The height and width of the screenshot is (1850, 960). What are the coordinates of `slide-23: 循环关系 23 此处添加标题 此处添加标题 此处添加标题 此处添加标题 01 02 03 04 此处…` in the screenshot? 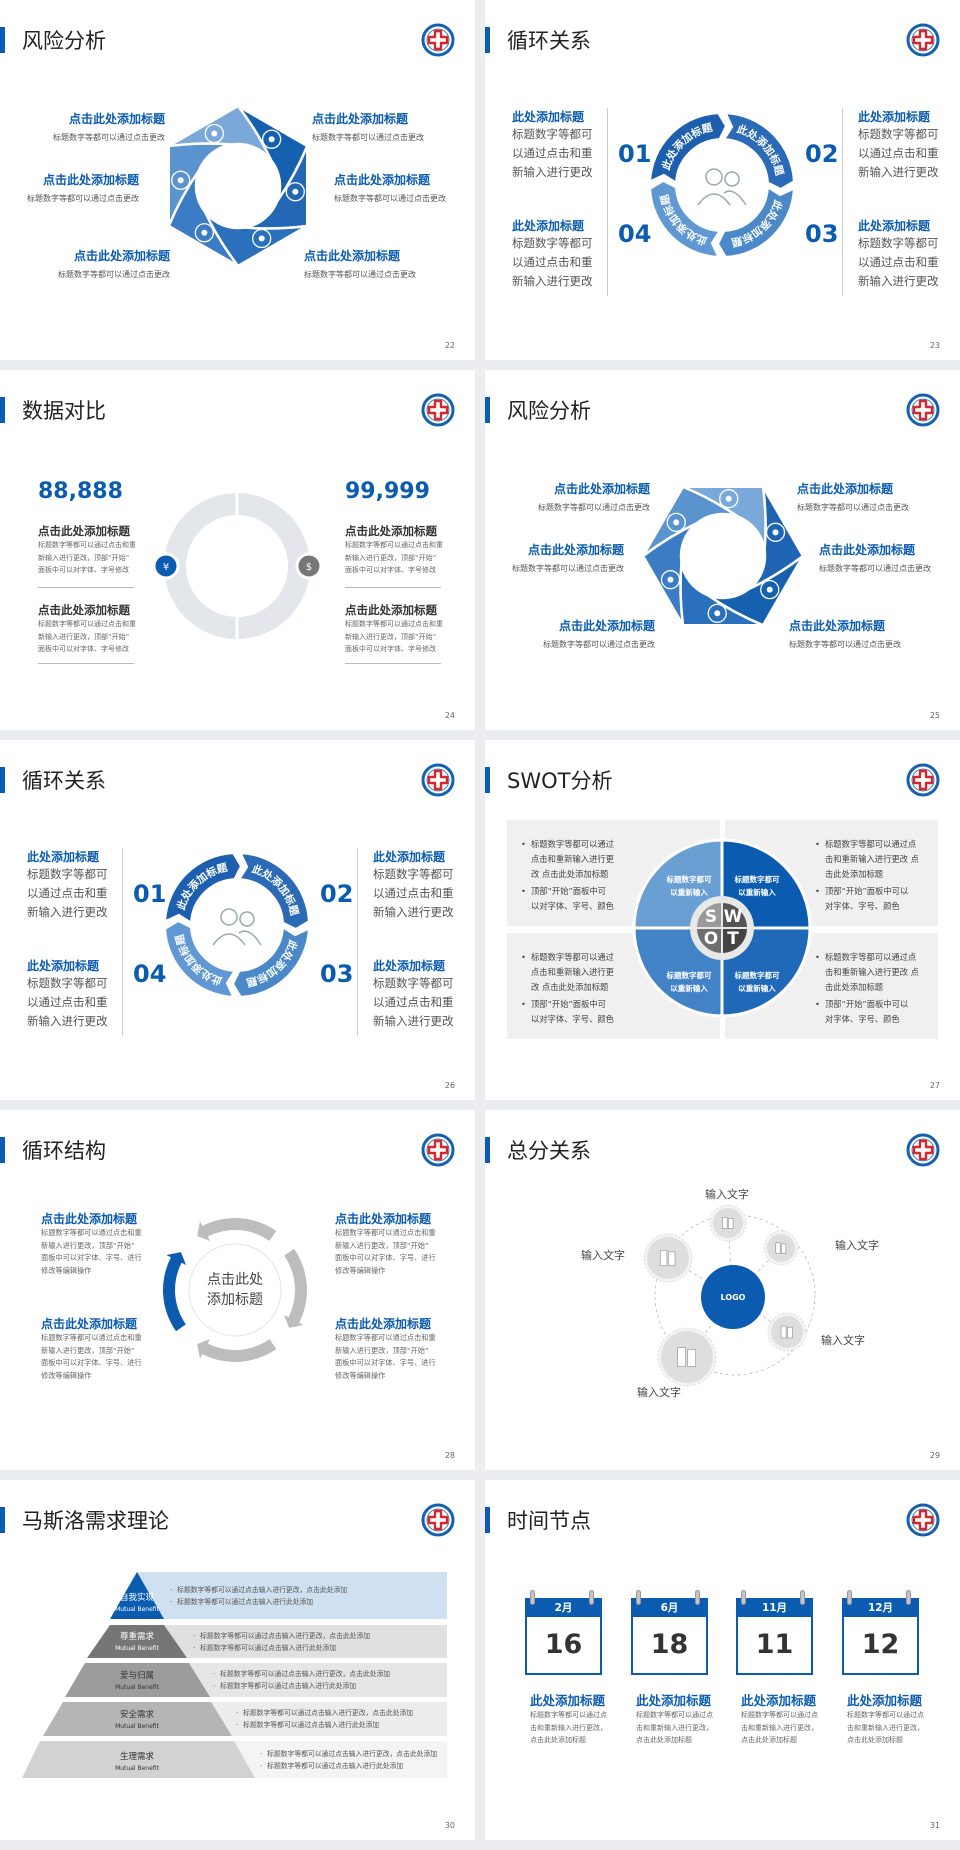 It's located at (722, 180).